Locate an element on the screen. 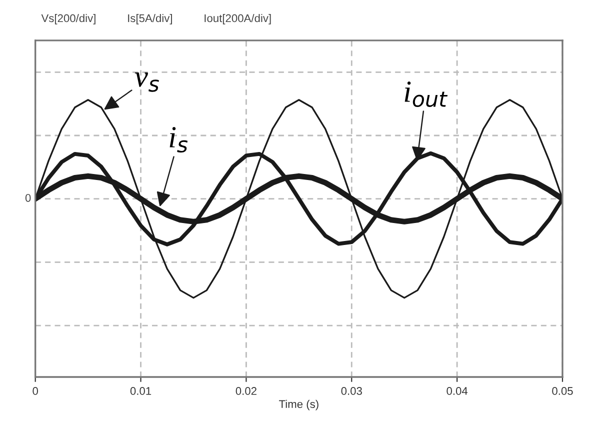 Image resolution: width=589 pixels, height=426 pixels. annotation: v$_{s}$ is located at coordinates (146, 82).